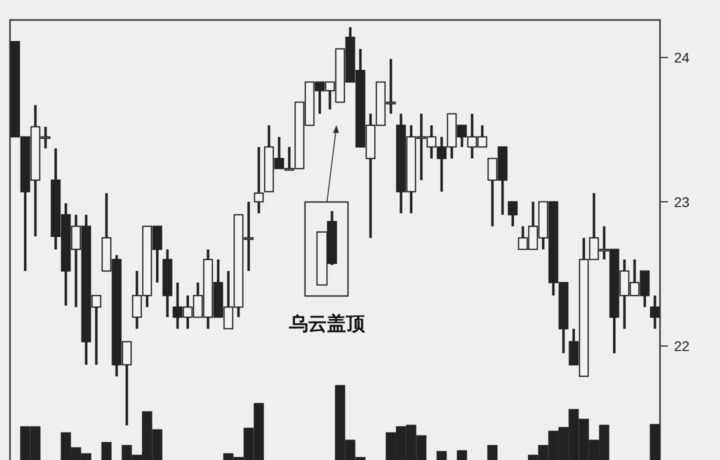  What do you see at coordinates (682, 346) in the screenshot?
I see `y-tick-label: 22` at bounding box center [682, 346].